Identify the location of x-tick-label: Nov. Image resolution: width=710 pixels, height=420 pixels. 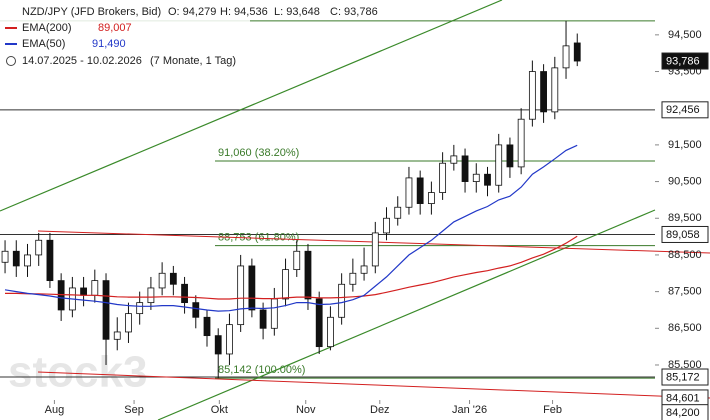
(306, 410).